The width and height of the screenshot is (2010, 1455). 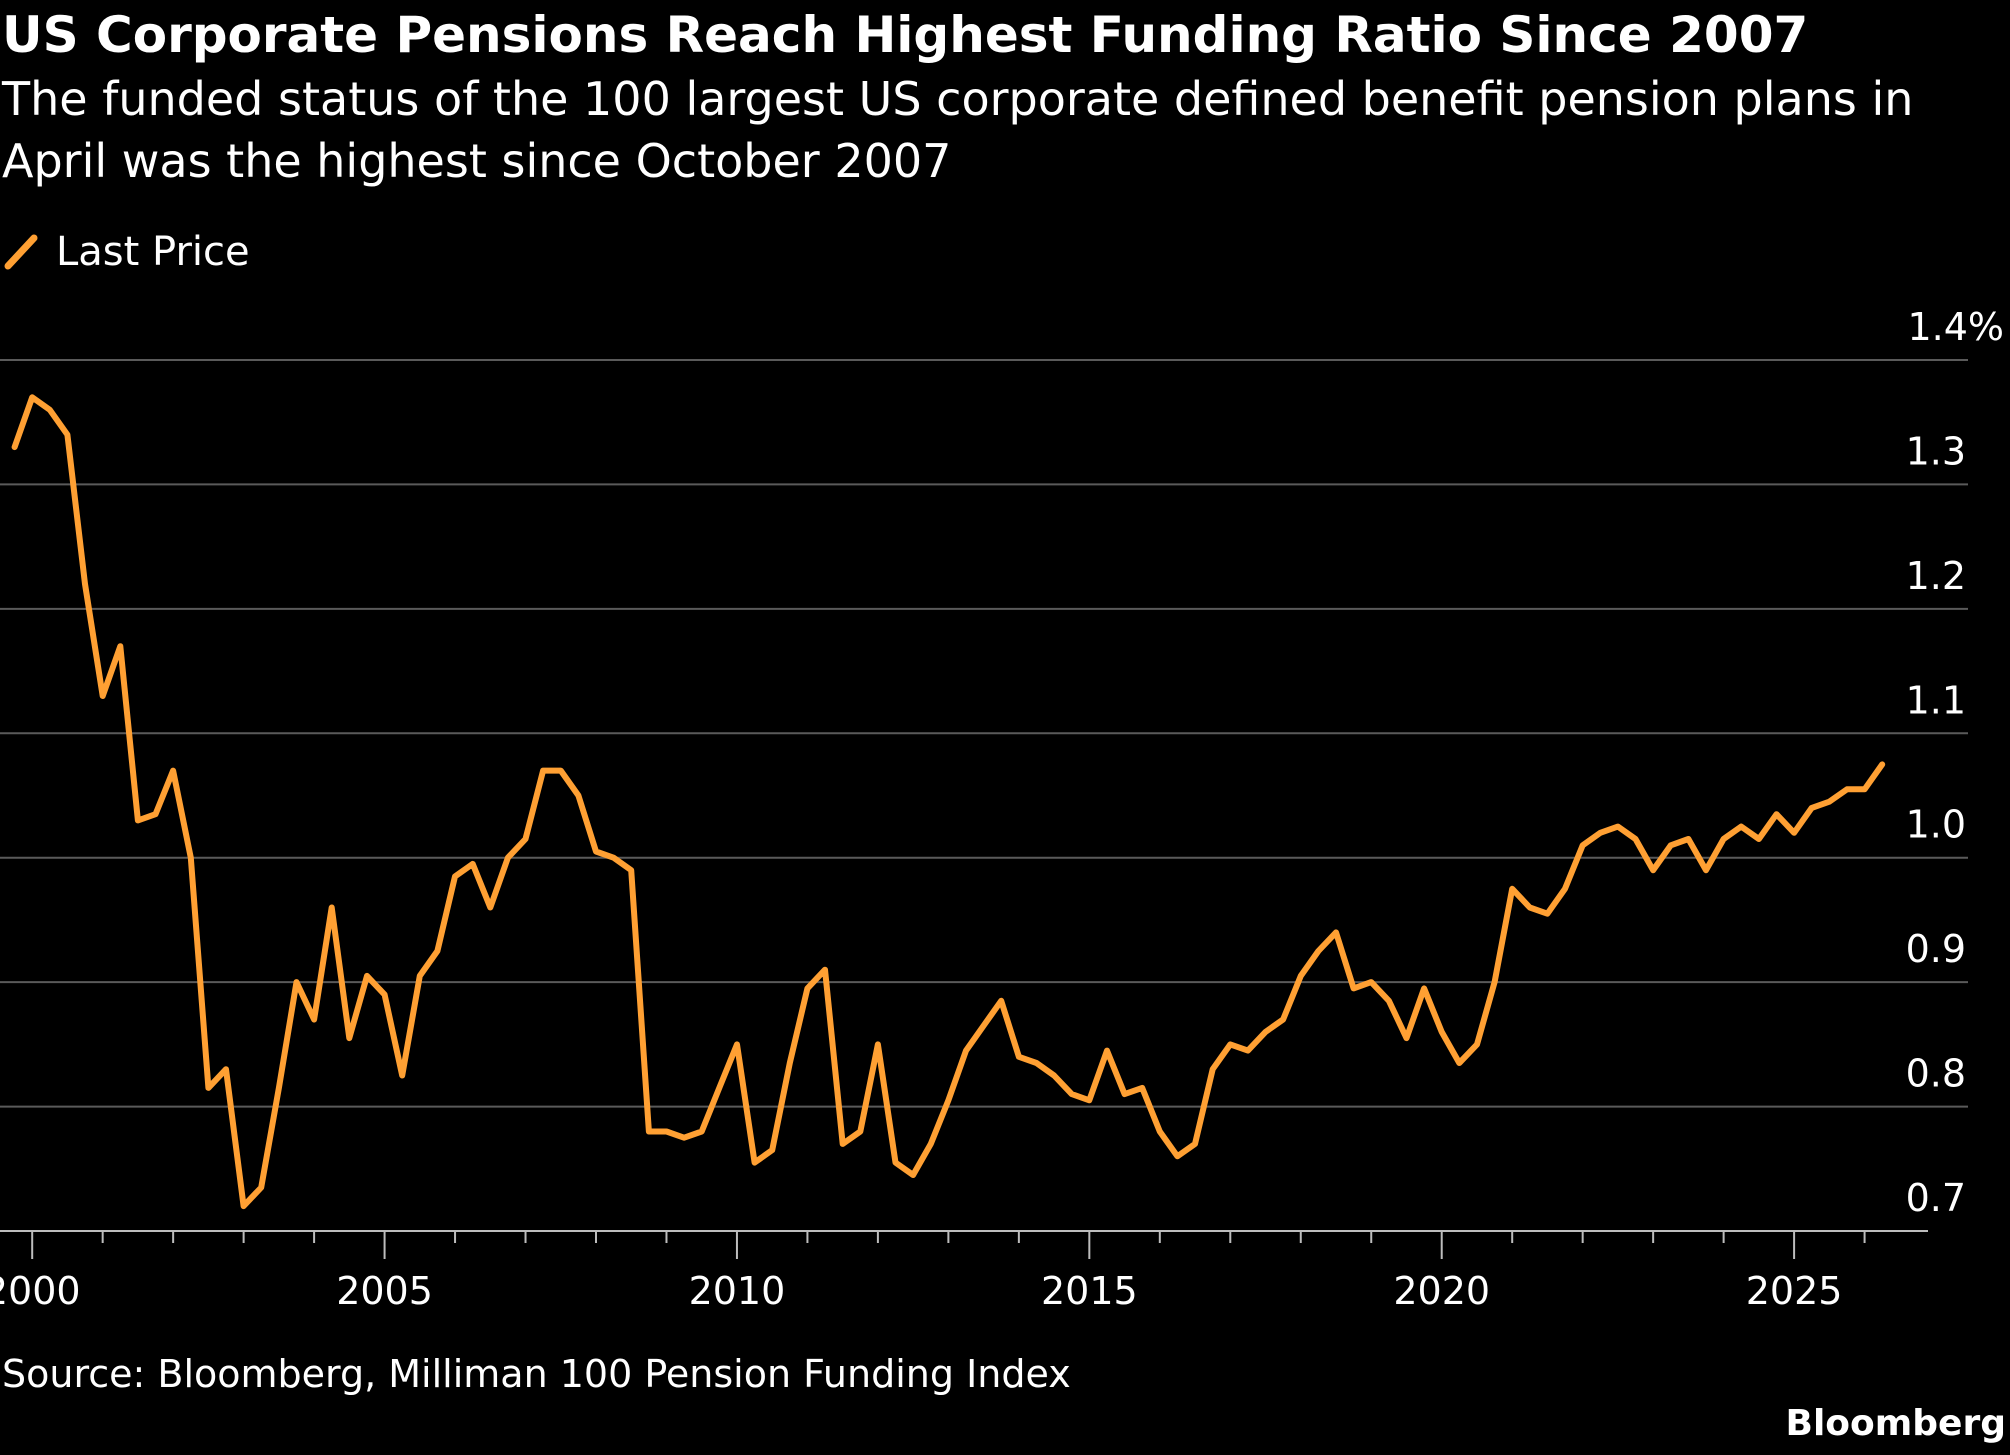 What do you see at coordinates (1936, 1198) in the screenshot?
I see `y-tick-label: 0.7` at bounding box center [1936, 1198].